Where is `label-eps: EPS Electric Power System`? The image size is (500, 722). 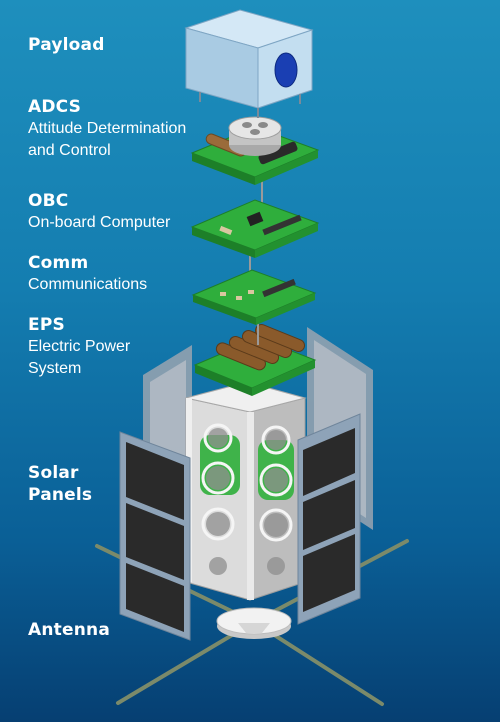 label-eps: EPS Electric Power System is located at coordinates (79, 347).